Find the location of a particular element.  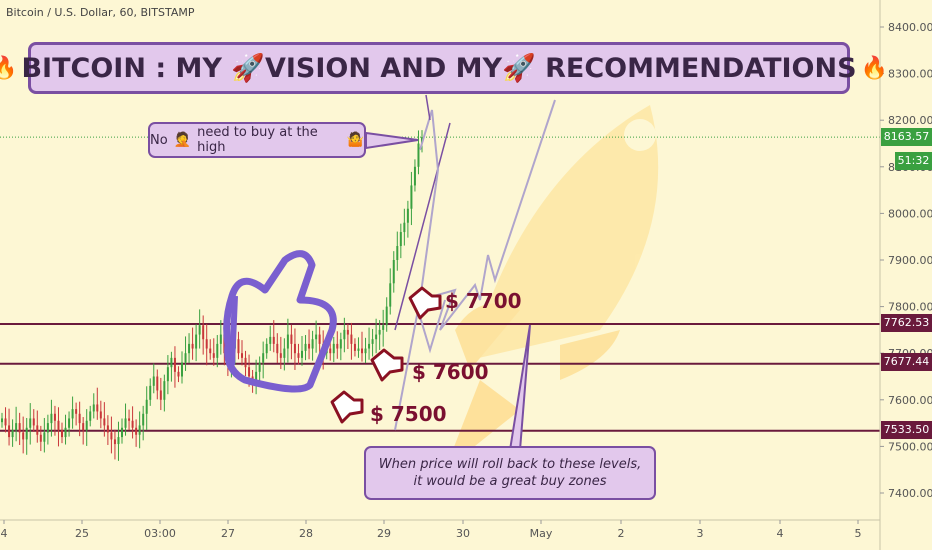

y-tick-label: 8300.00 is located at coordinates (910, 74).